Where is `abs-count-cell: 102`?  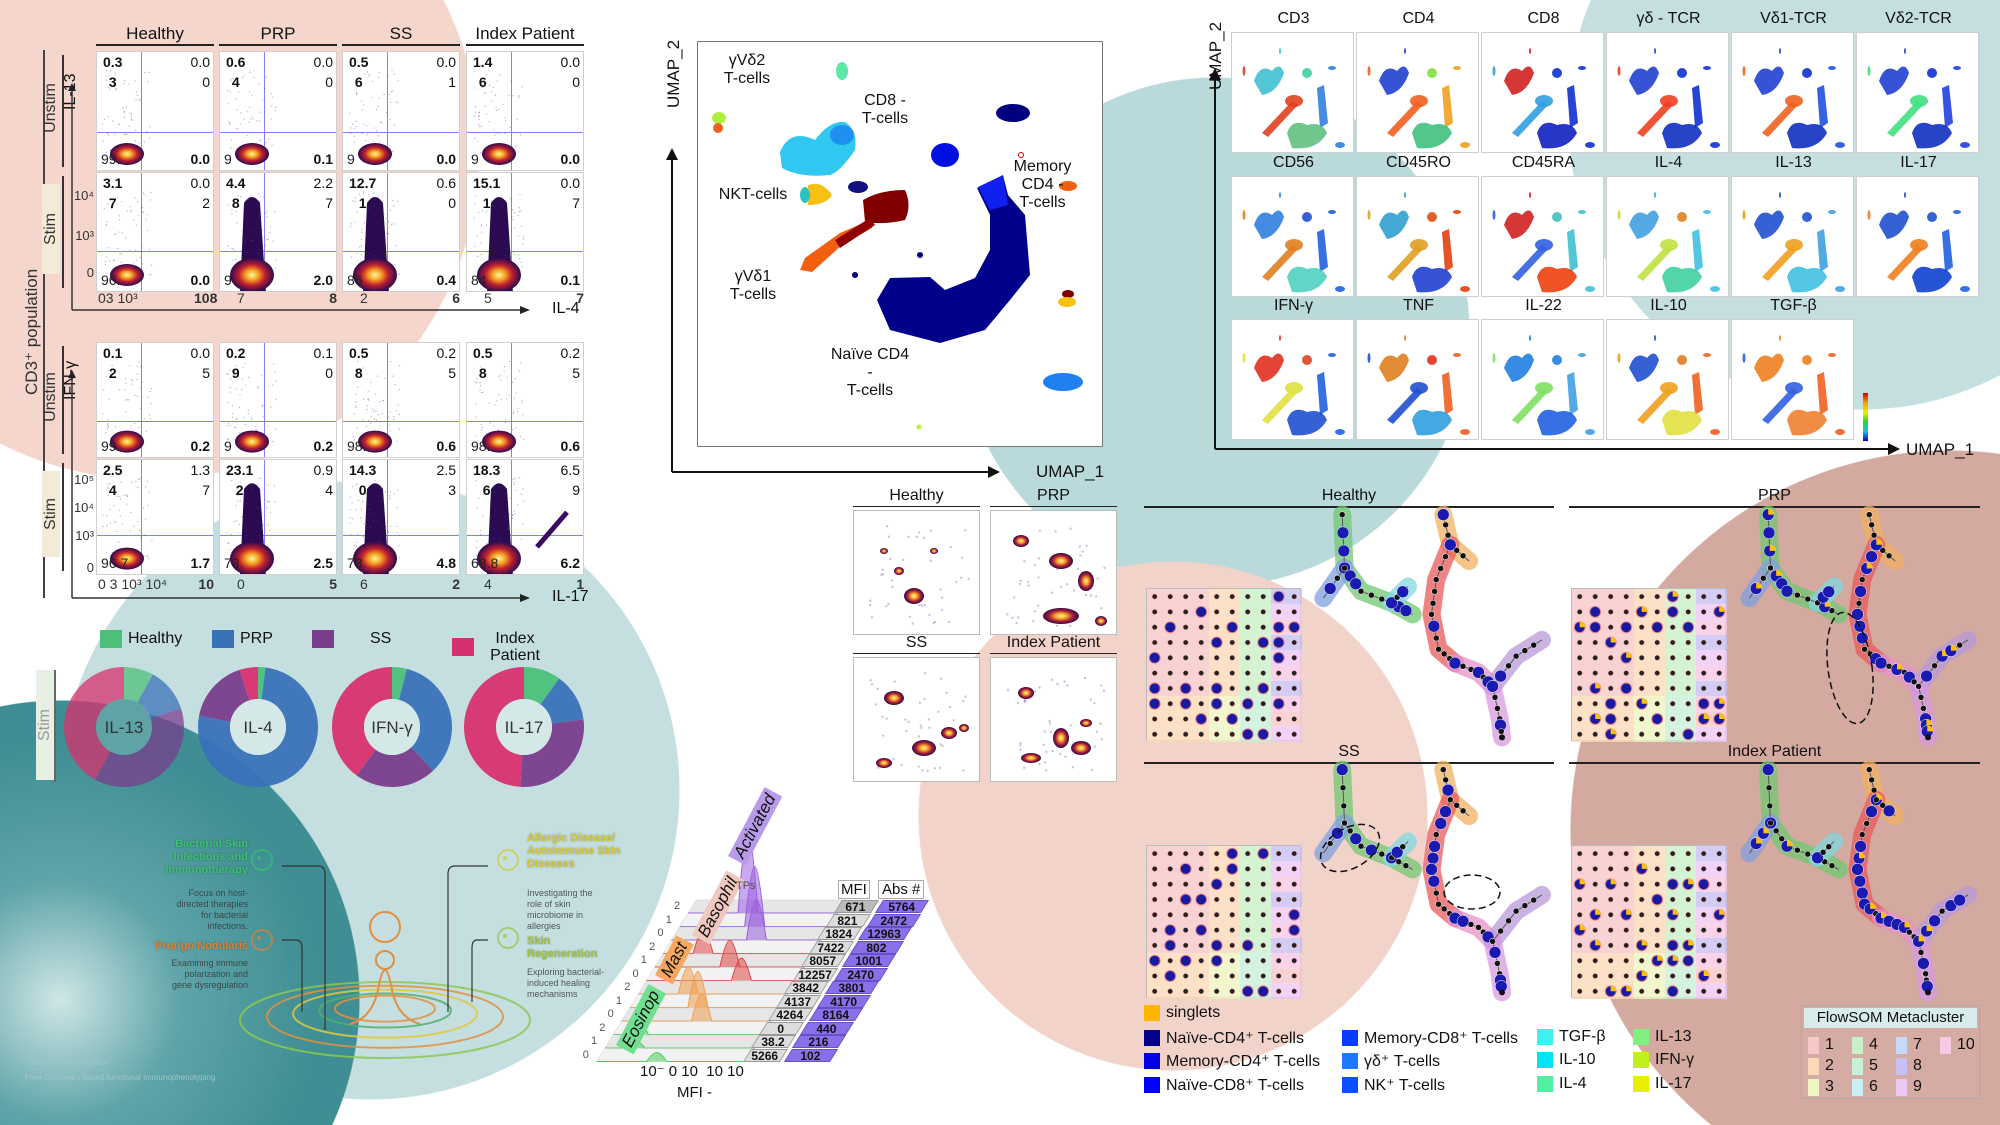
abs-count-cell: 102 is located at coordinates (810, 1055).